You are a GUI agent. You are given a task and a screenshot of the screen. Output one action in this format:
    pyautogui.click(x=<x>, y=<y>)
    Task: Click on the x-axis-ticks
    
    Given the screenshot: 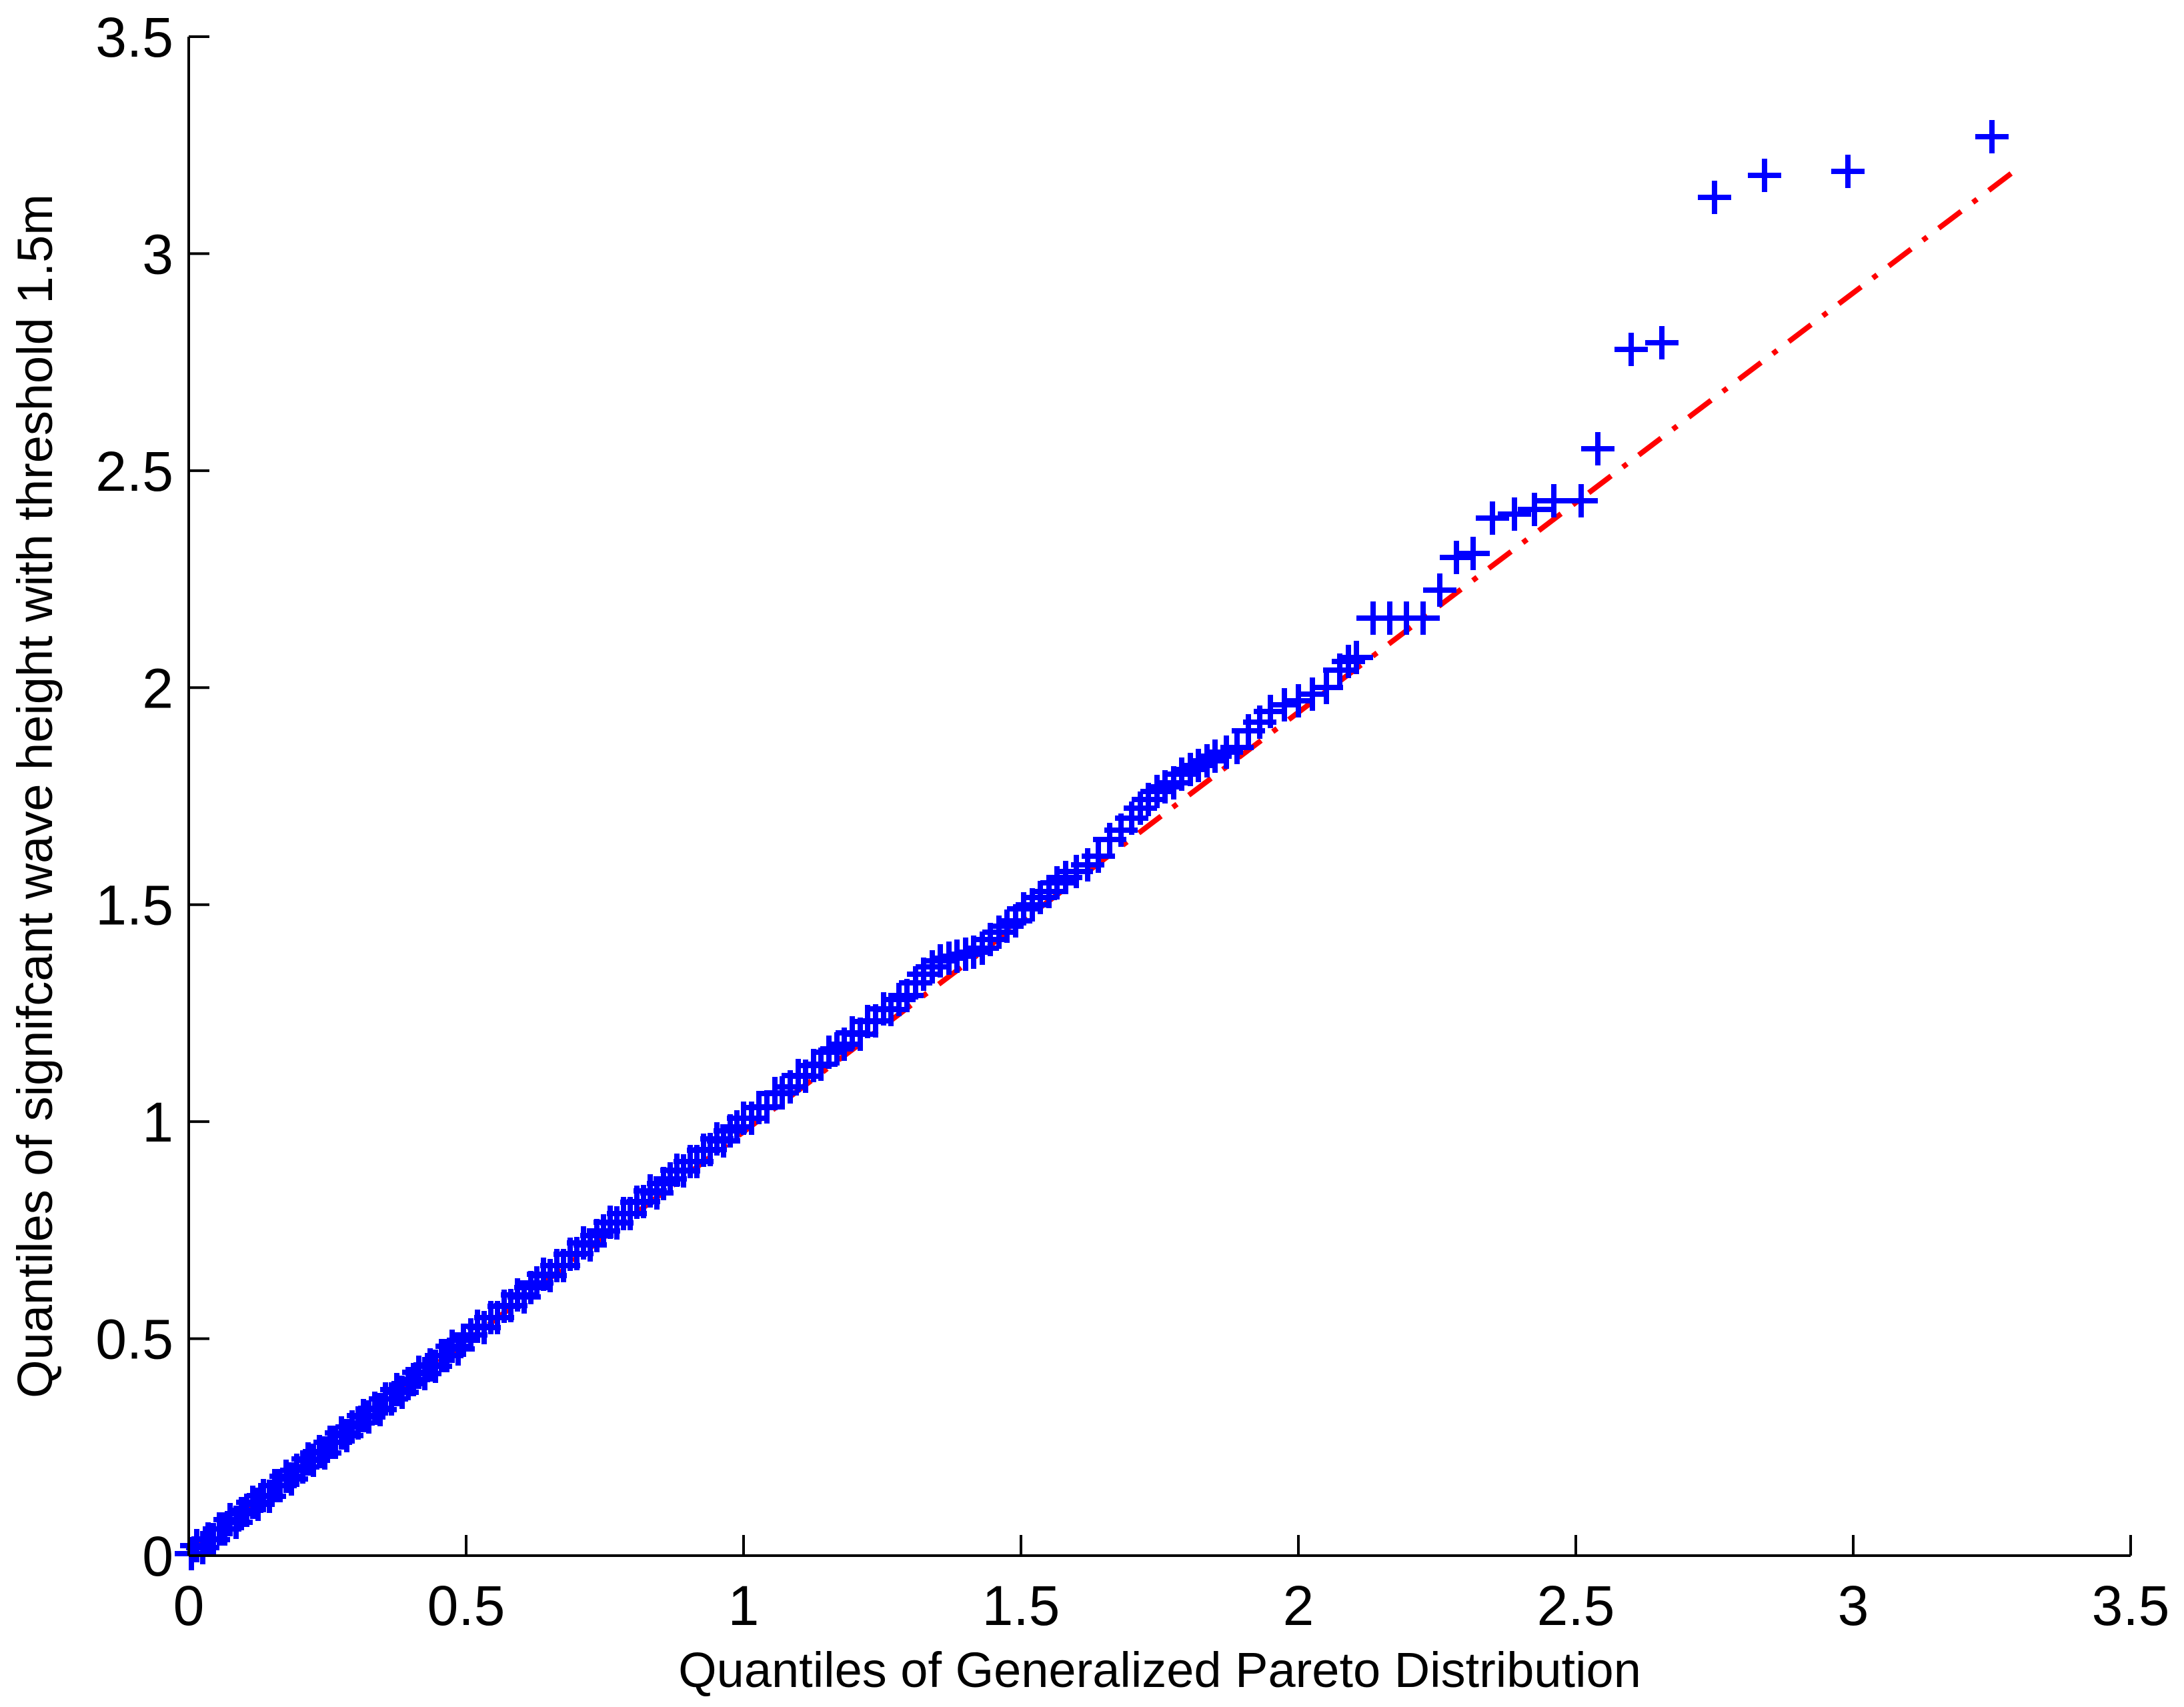 What is the action you would take?
    pyautogui.click(x=1159, y=1545)
    